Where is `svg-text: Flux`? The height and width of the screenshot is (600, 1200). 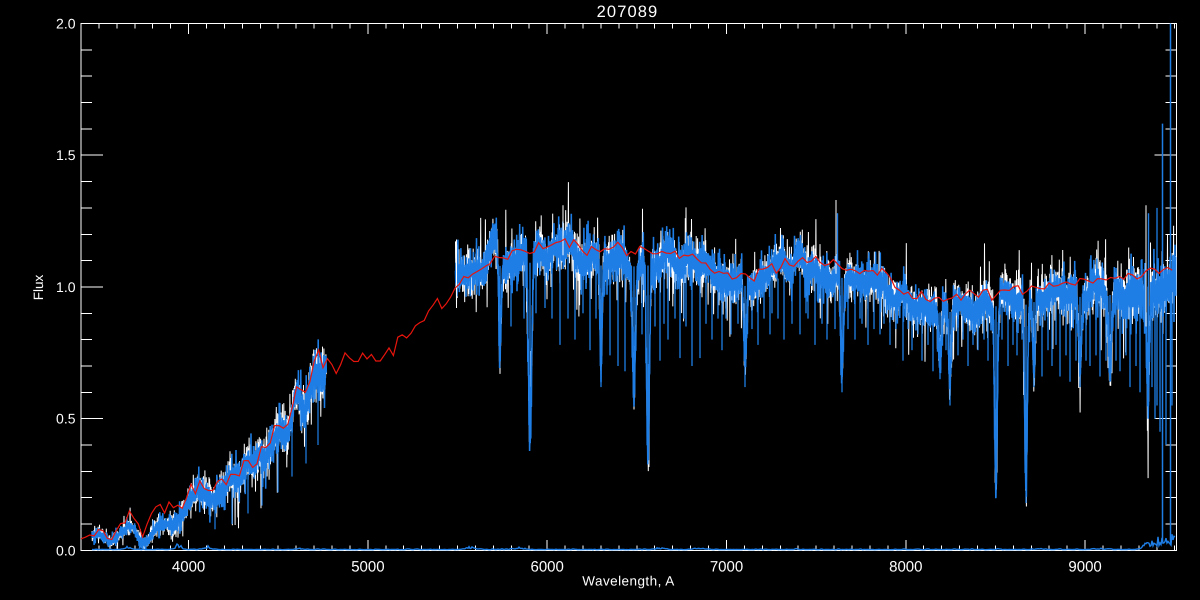 svg-text: Flux is located at coordinates (38, 288).